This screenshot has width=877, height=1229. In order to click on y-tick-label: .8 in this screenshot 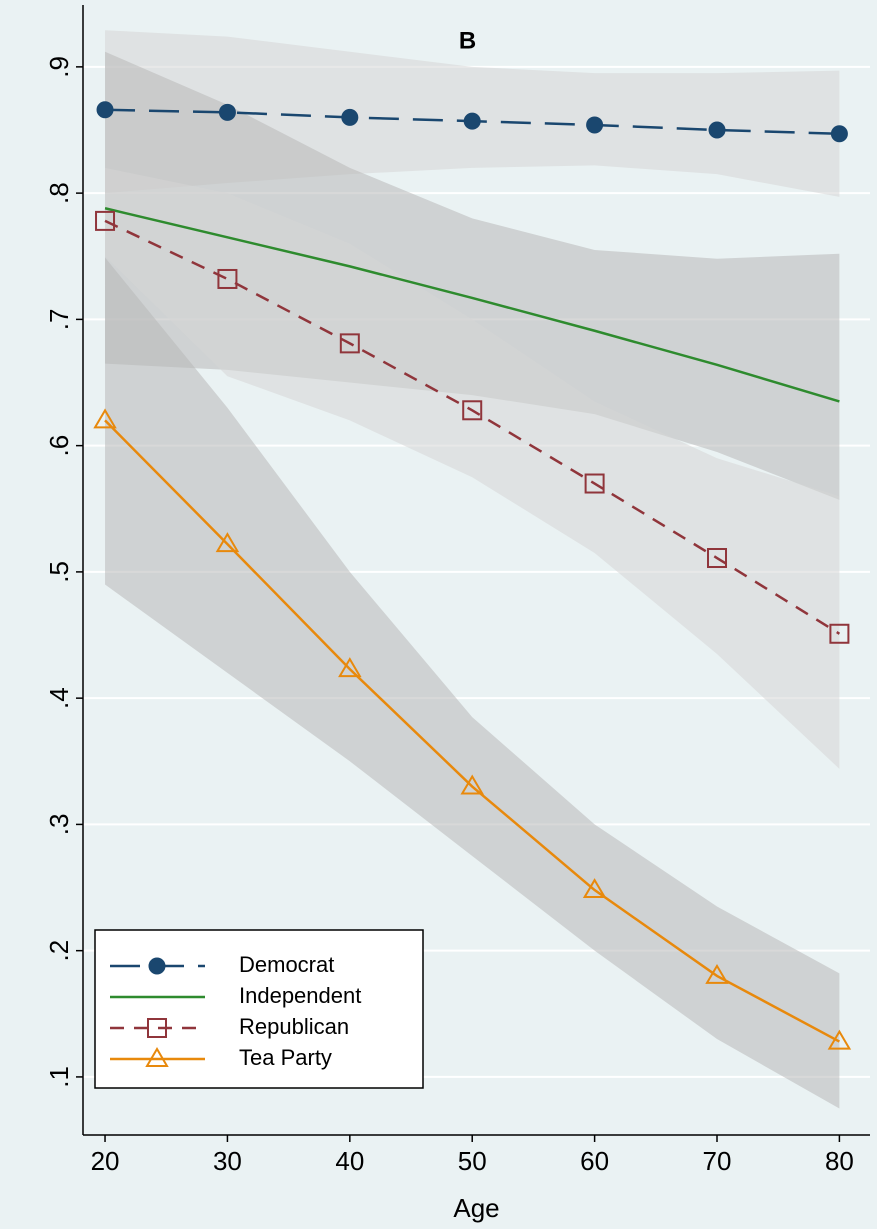, I will do `click(59, 193)`.